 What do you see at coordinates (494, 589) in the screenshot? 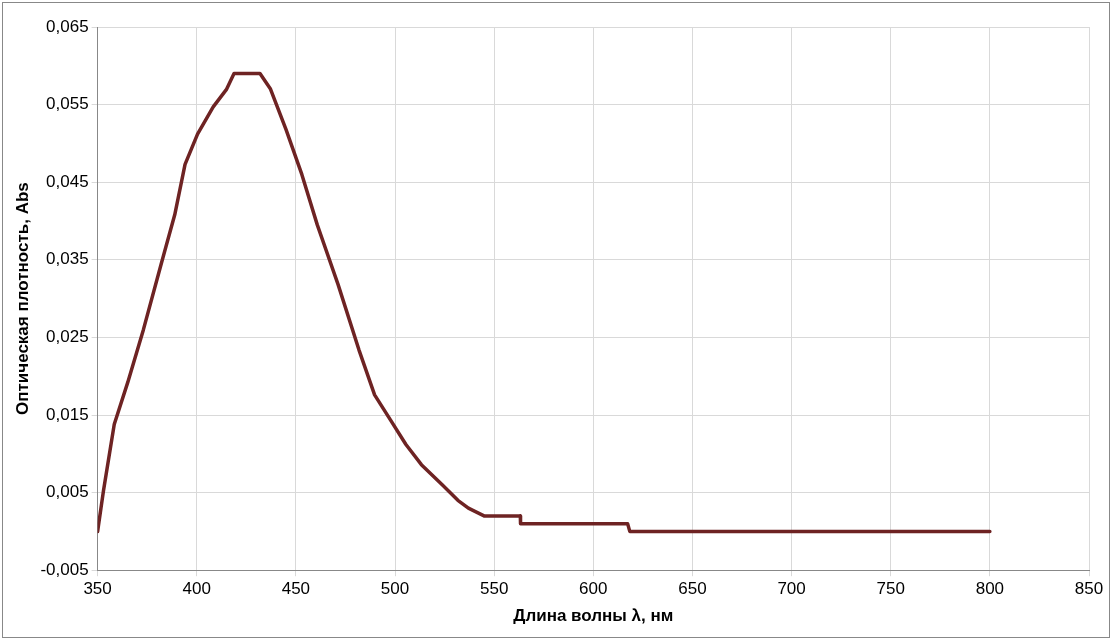
I see `x-tick-label: 550` at bounding box center [494, 589].